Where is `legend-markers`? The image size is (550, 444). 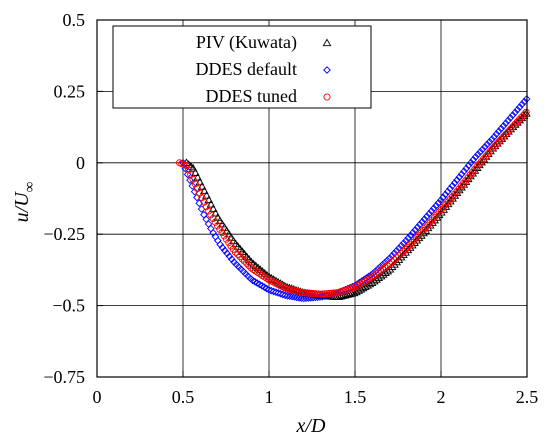
legend-markers is located at coordinates (327, 69).